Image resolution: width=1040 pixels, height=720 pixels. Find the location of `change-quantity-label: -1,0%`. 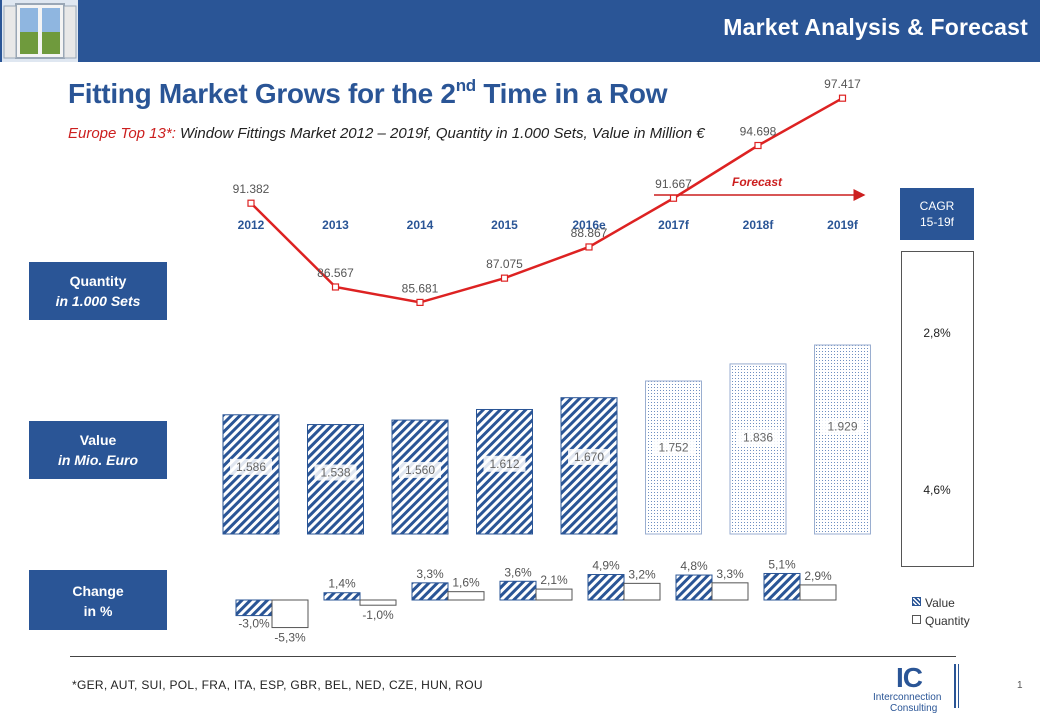

change-quantity-label: -1,0% is located at coordinates (378, 615).